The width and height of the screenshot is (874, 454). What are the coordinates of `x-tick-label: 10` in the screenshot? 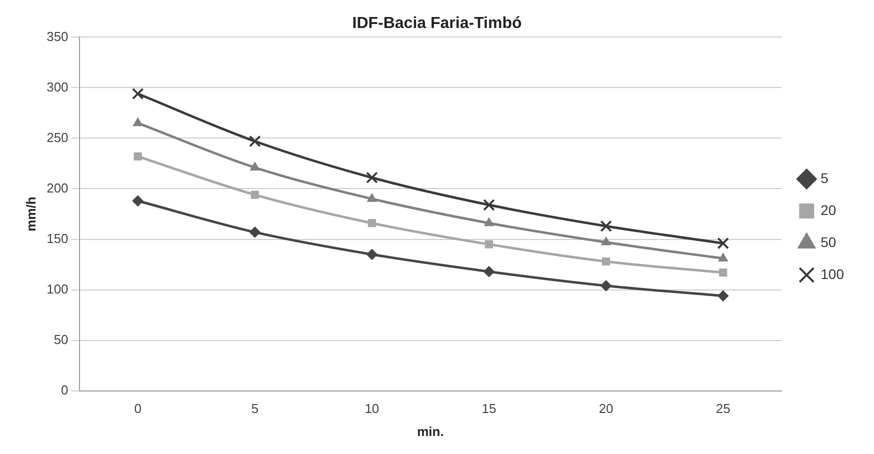 It's located at (372, 408).